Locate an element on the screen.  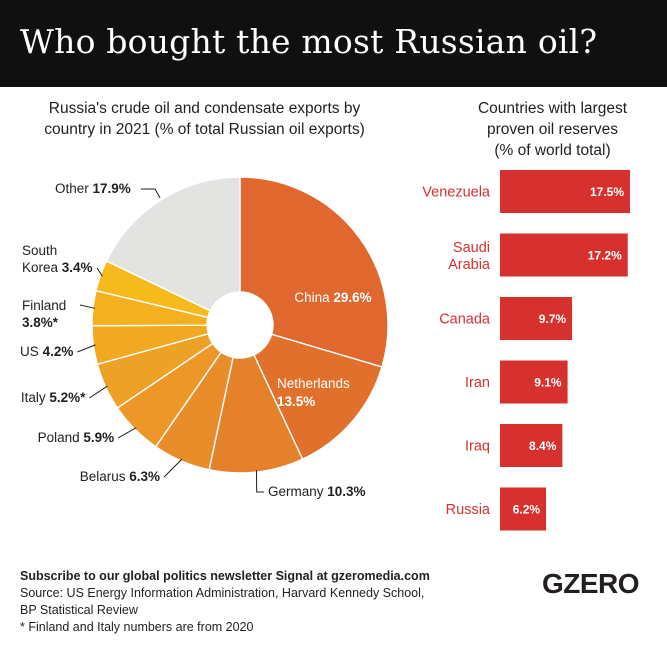
bar-value-venezuela: 17.5% is located at coordinates (607, 192).